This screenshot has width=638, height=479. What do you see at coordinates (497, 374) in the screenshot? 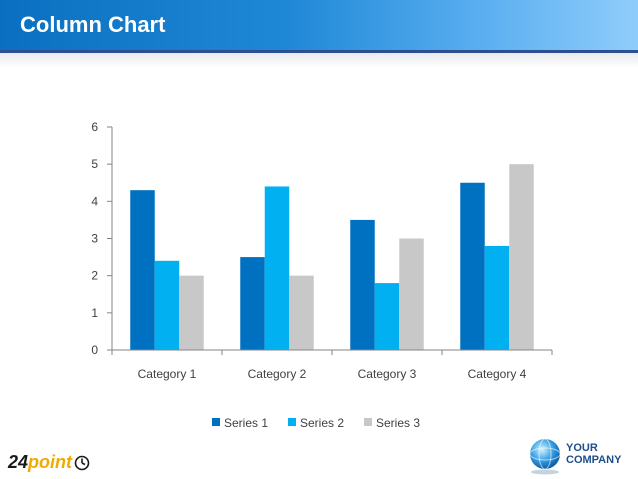
I see `x-tick-label: Category 4` at bounding box center [497, 374].